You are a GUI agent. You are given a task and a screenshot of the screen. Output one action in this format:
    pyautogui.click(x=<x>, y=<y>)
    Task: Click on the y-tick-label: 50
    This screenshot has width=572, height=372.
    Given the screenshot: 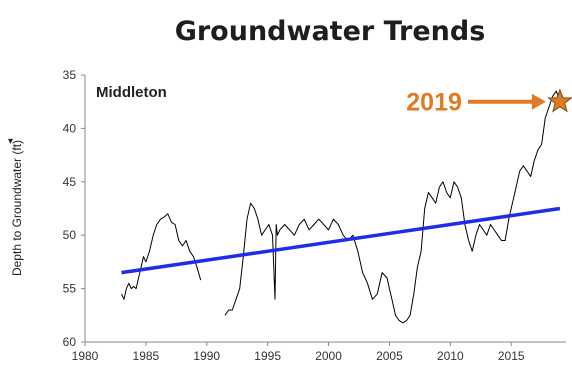 What is the action you would take?
    pyautogui.click(x=70, y=235)
    